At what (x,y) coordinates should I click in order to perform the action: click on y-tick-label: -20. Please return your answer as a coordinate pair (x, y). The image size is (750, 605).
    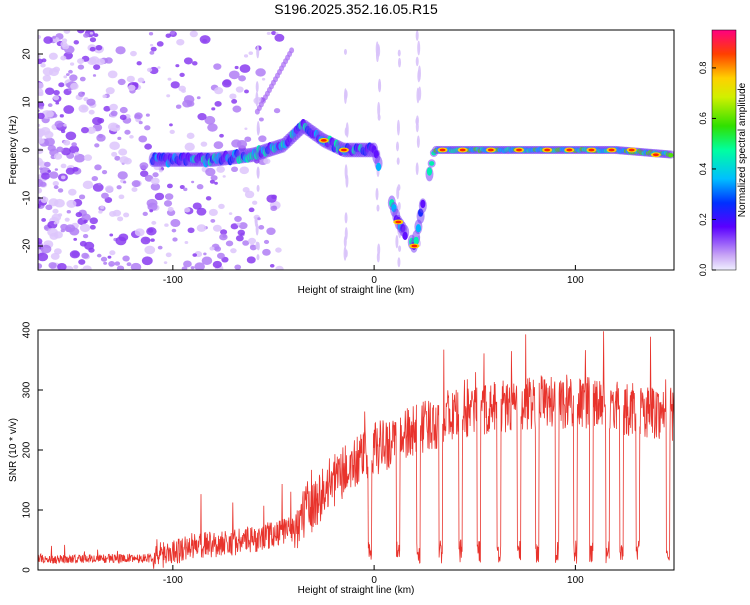
    Looking at the image, I should click on (27, 245).